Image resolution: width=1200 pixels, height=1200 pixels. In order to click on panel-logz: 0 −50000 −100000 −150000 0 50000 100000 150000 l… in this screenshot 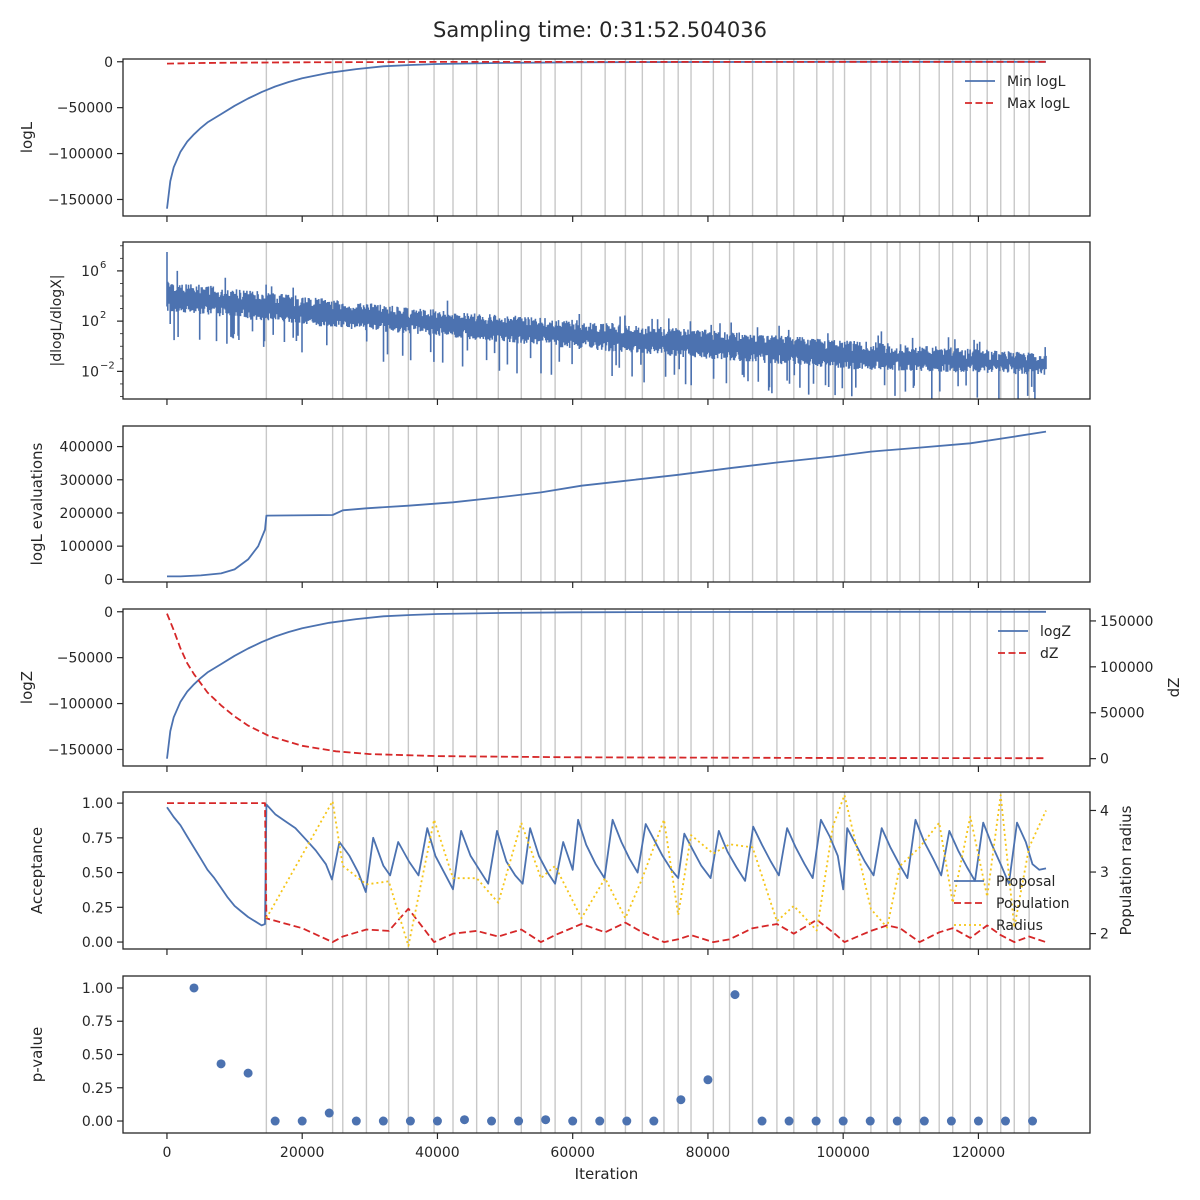, I will do `click(600, 688)`.